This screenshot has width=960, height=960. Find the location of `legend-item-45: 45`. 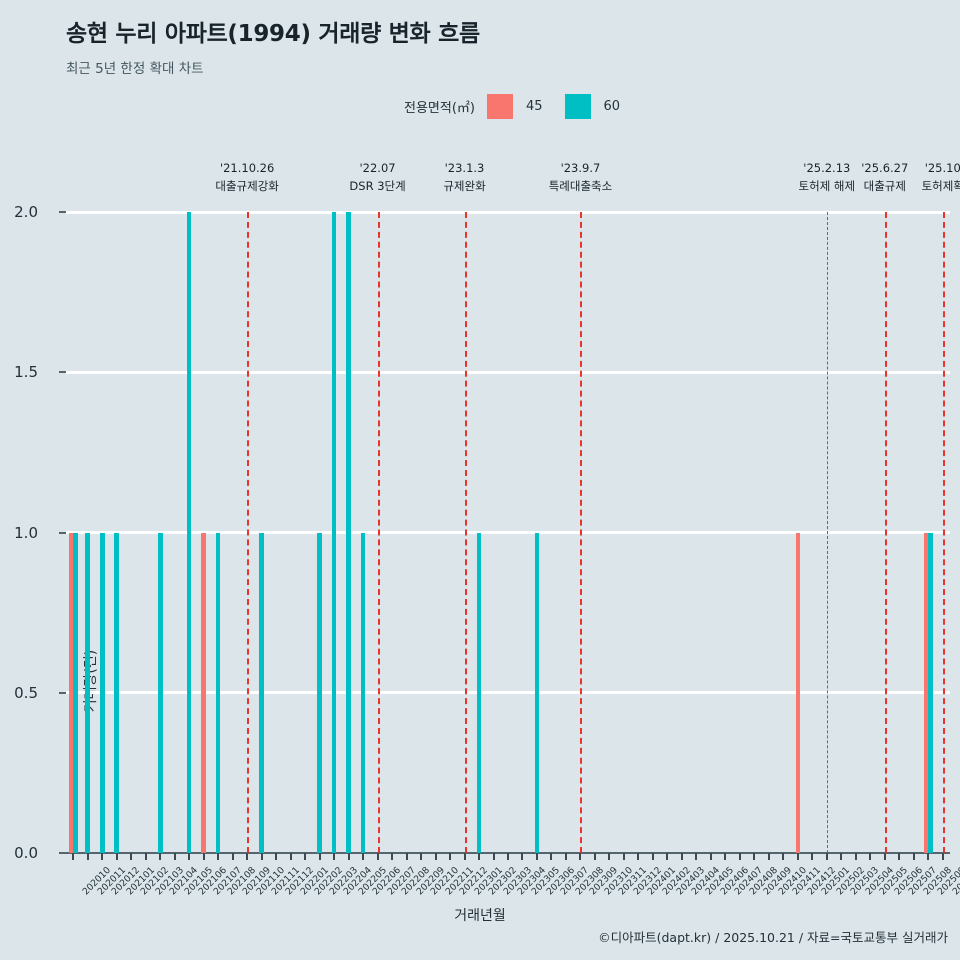

legend-item-45: 45 is located at coordinates (525, 106).